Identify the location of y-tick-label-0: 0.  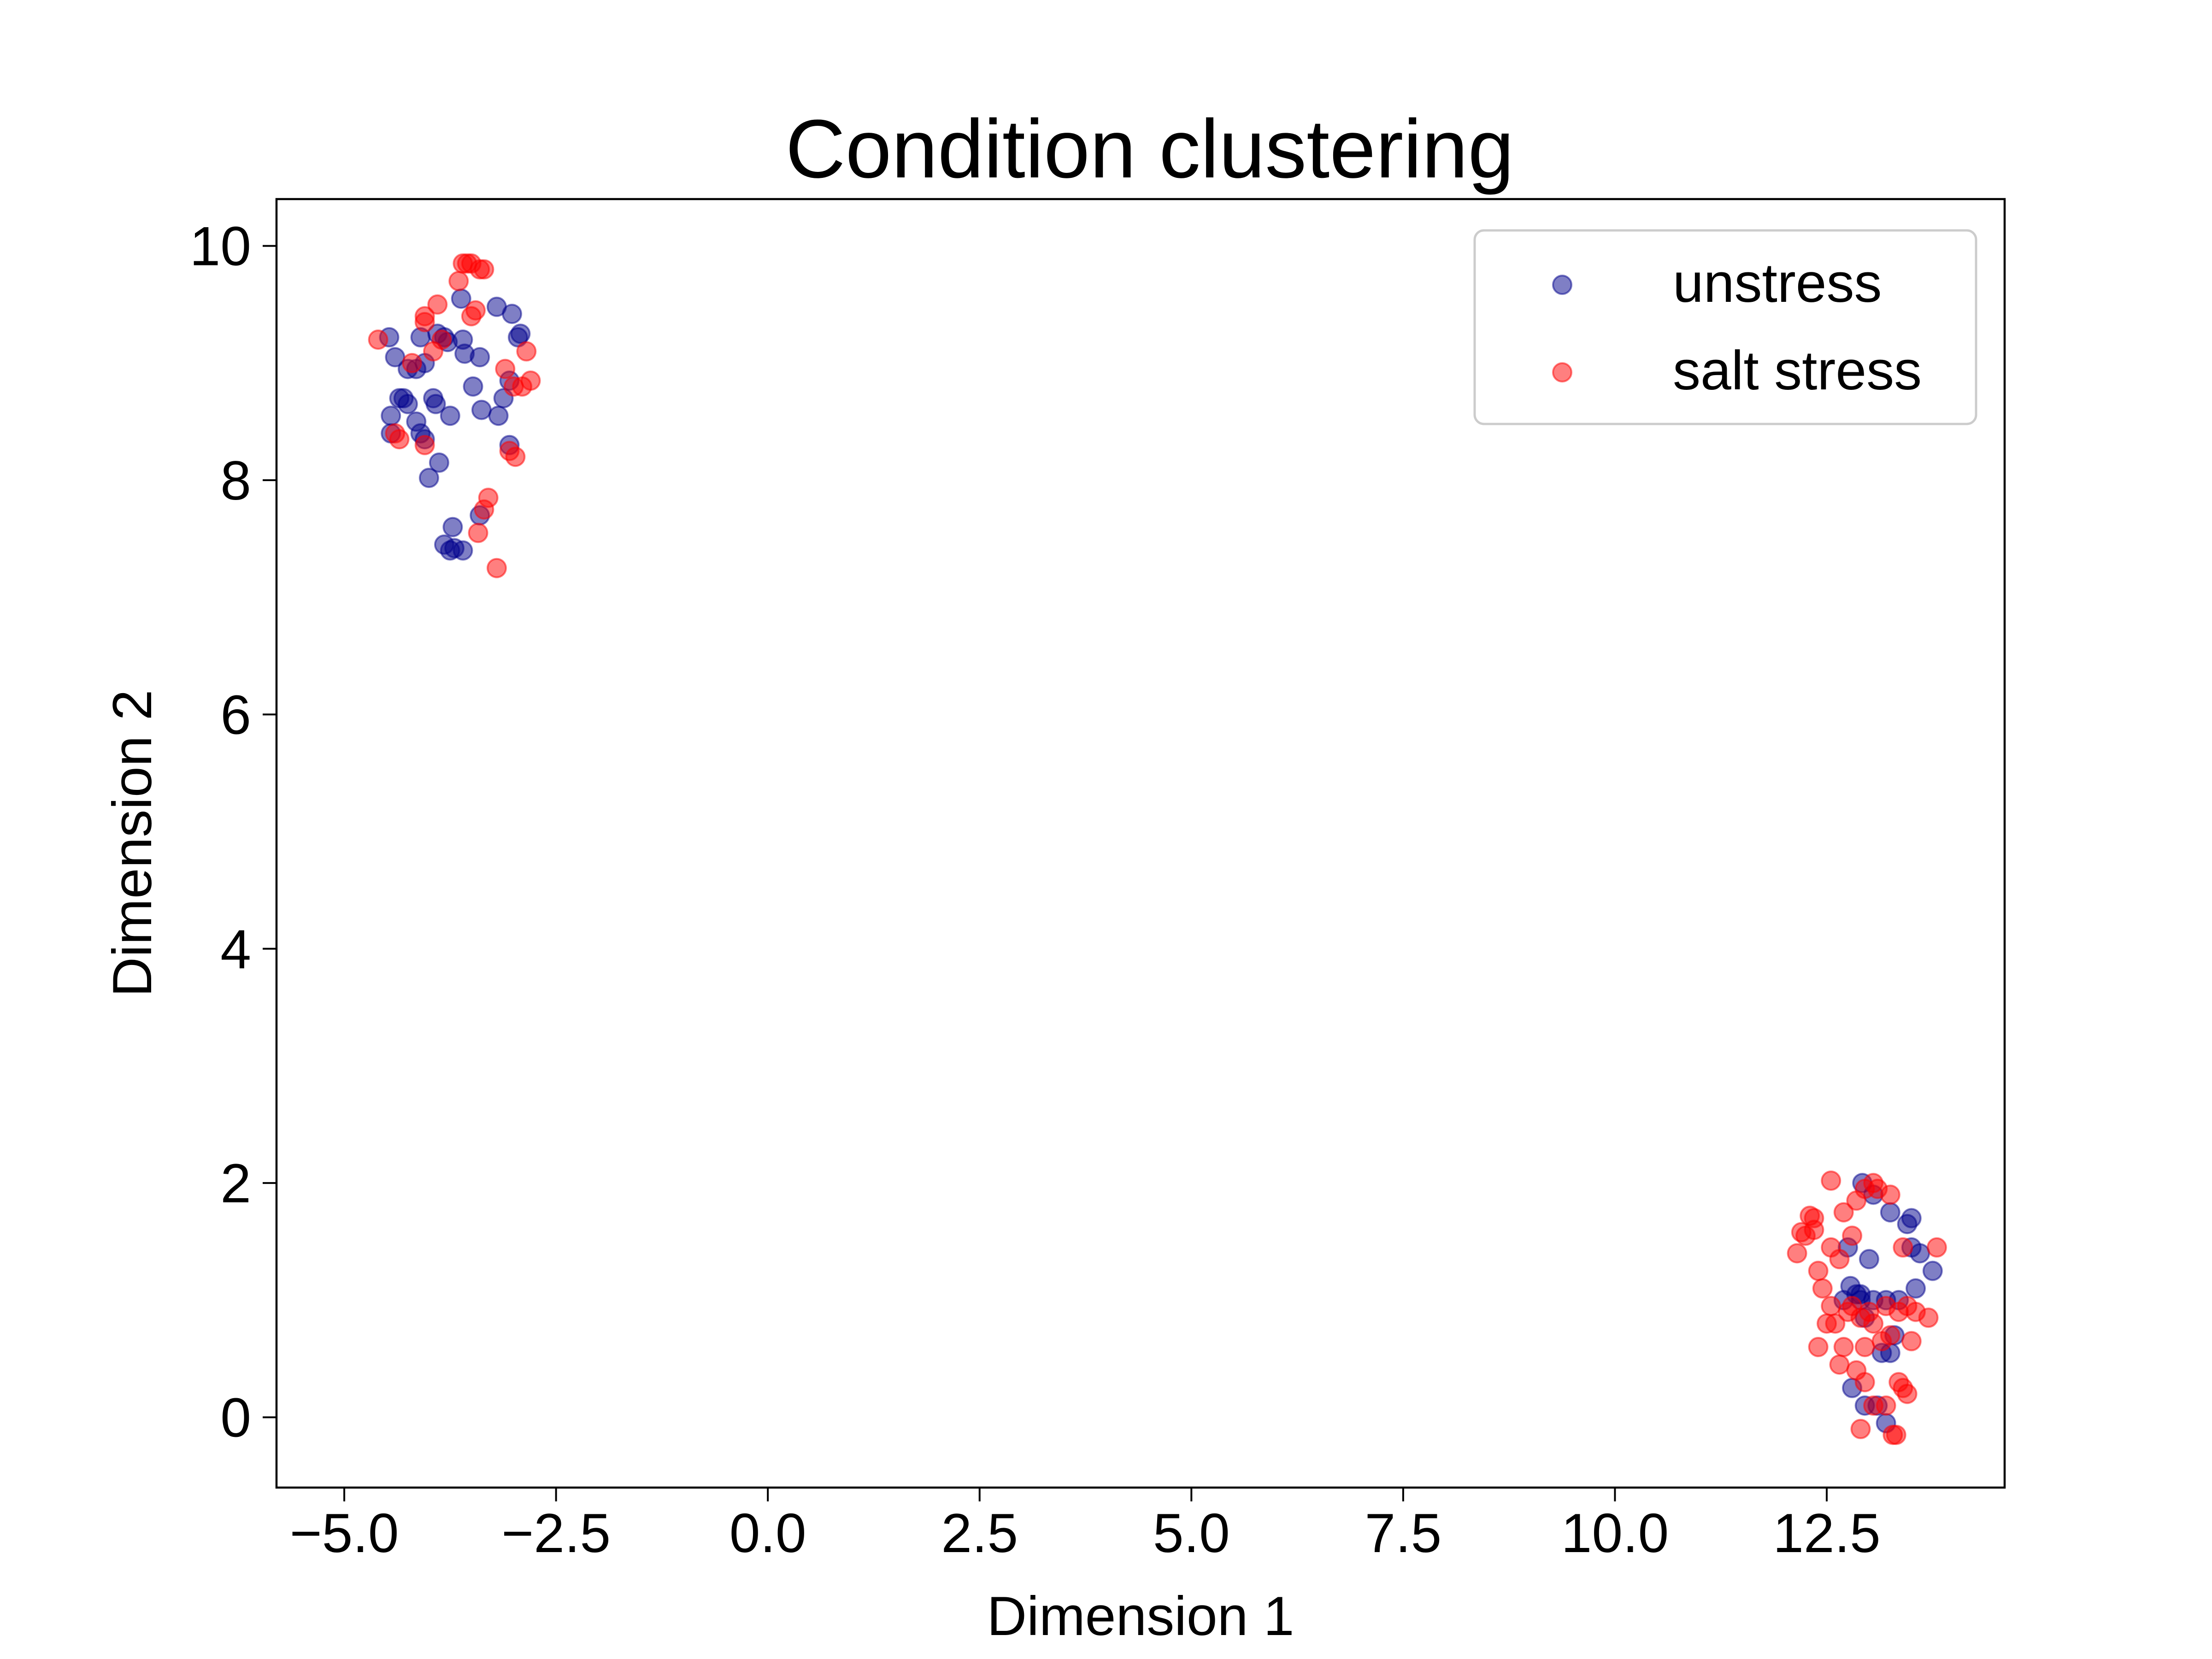
(235, 1417).